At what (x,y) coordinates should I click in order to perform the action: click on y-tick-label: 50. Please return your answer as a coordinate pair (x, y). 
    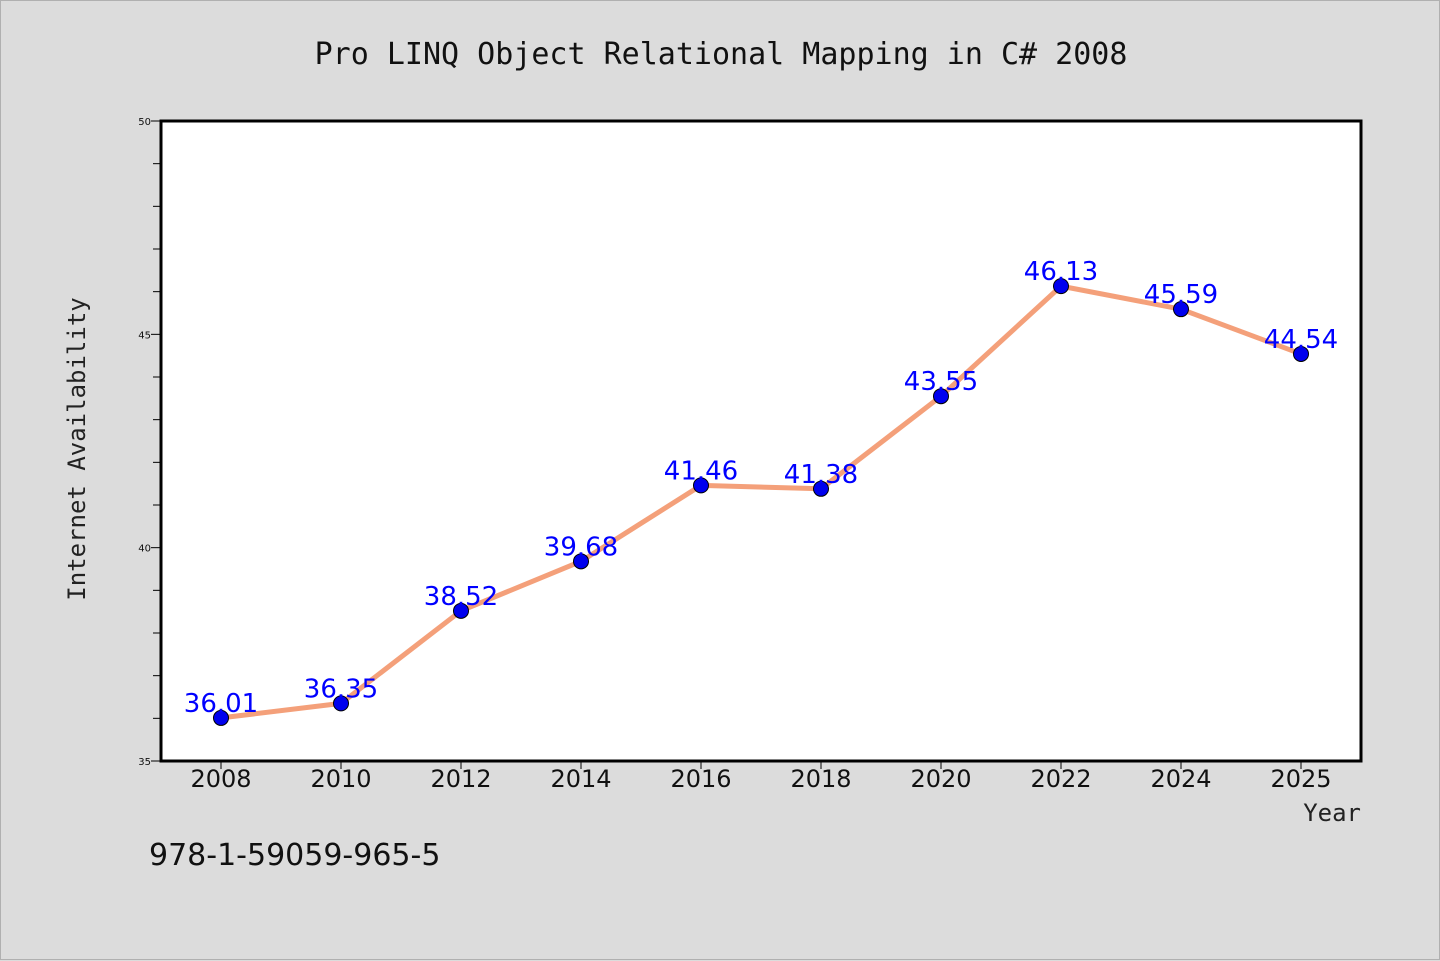
    Looking at the image, I should click on (144, 122).